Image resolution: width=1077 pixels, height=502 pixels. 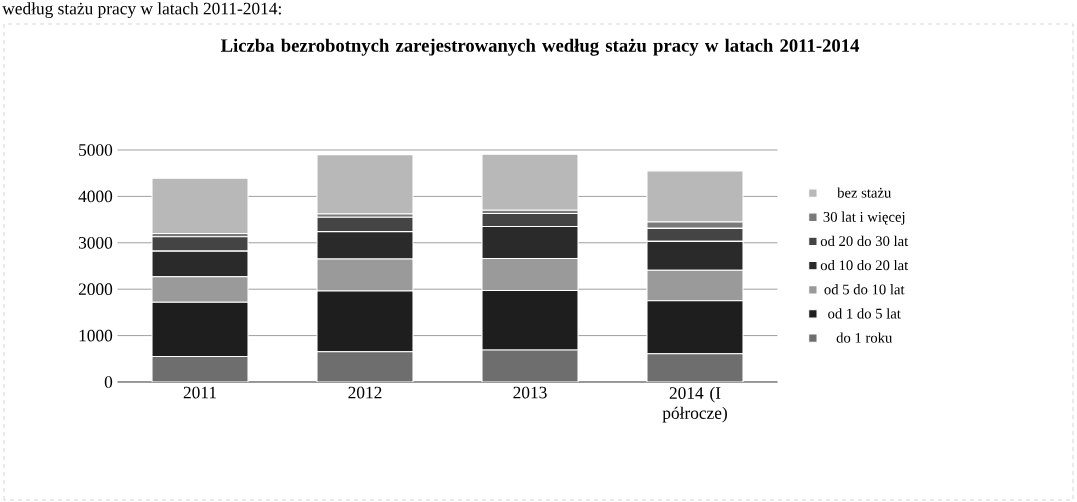 I want to click on y-tick-label: 5000, so click(x=96, y=150).